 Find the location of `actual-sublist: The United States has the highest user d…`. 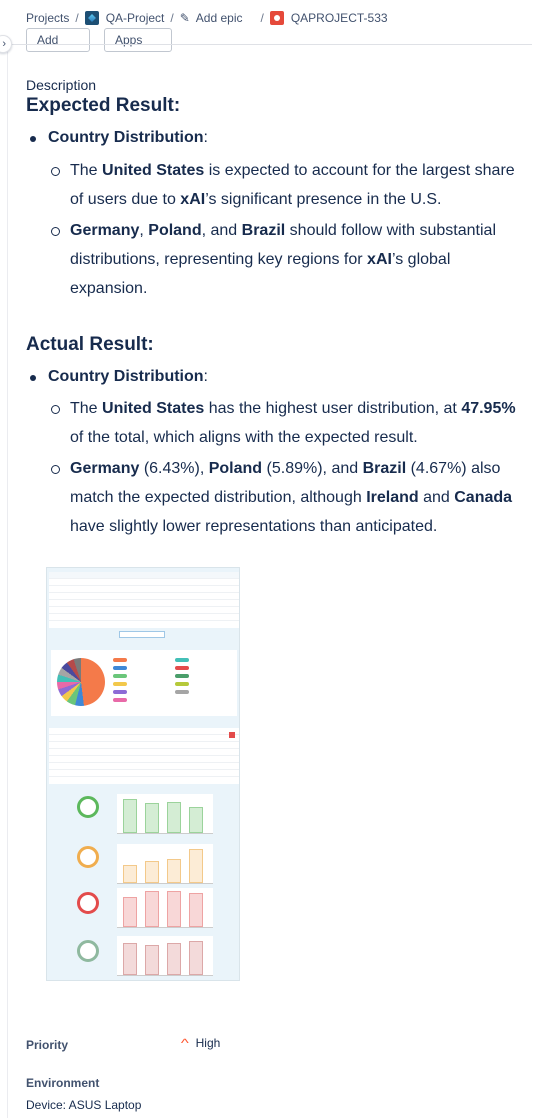

actual-sublist: The United States has the highest user d… is located at coordinates (276, 467).